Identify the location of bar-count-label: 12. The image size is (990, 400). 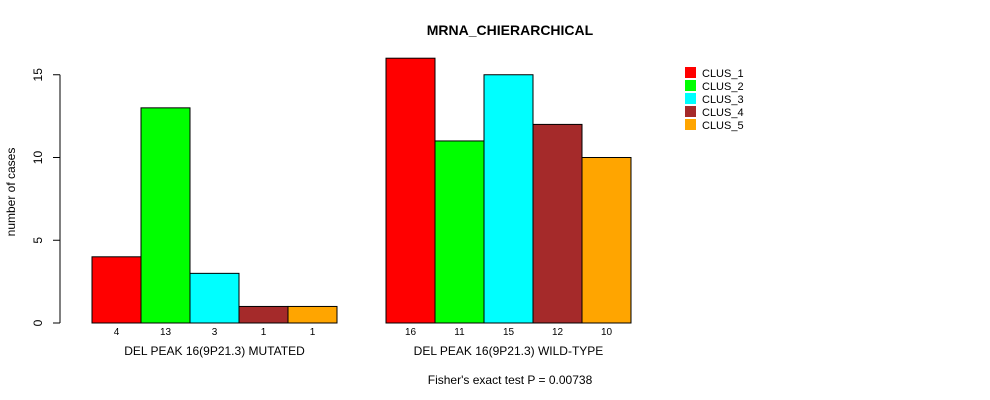
(558, 332).